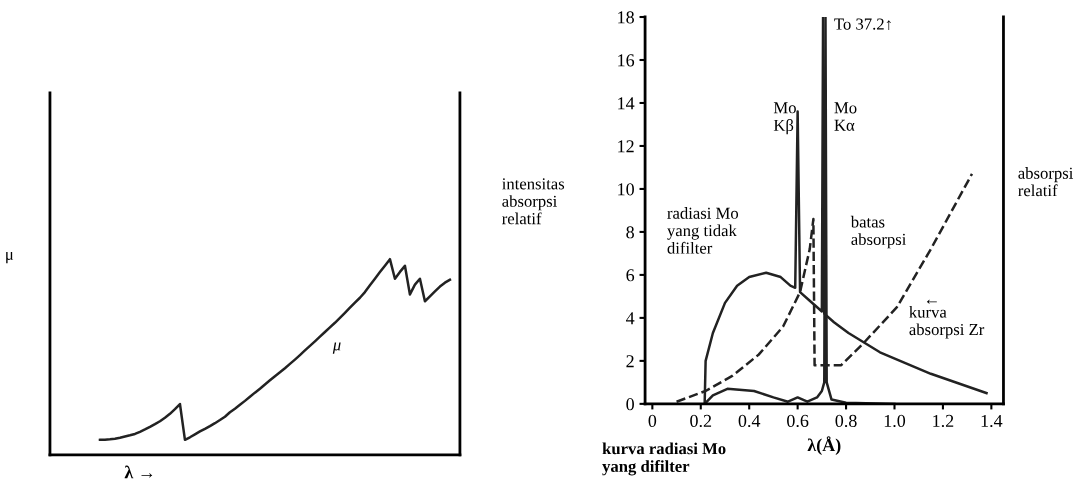 The width and height of the screenshot is (1086, 486). Describe the element at coordinates (992, 421) in the screenshot. I see `x-tick-label: 1.4` at that location.